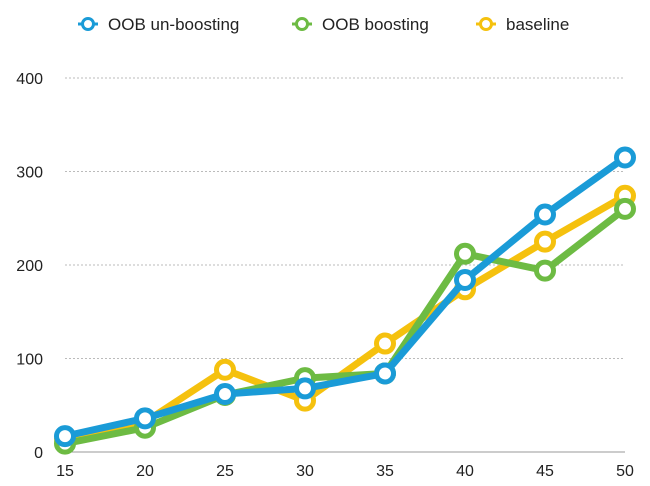  Describe the element at coordinates (625, 471) in the screenshot. I see `x-tick-label: 50` at that location.